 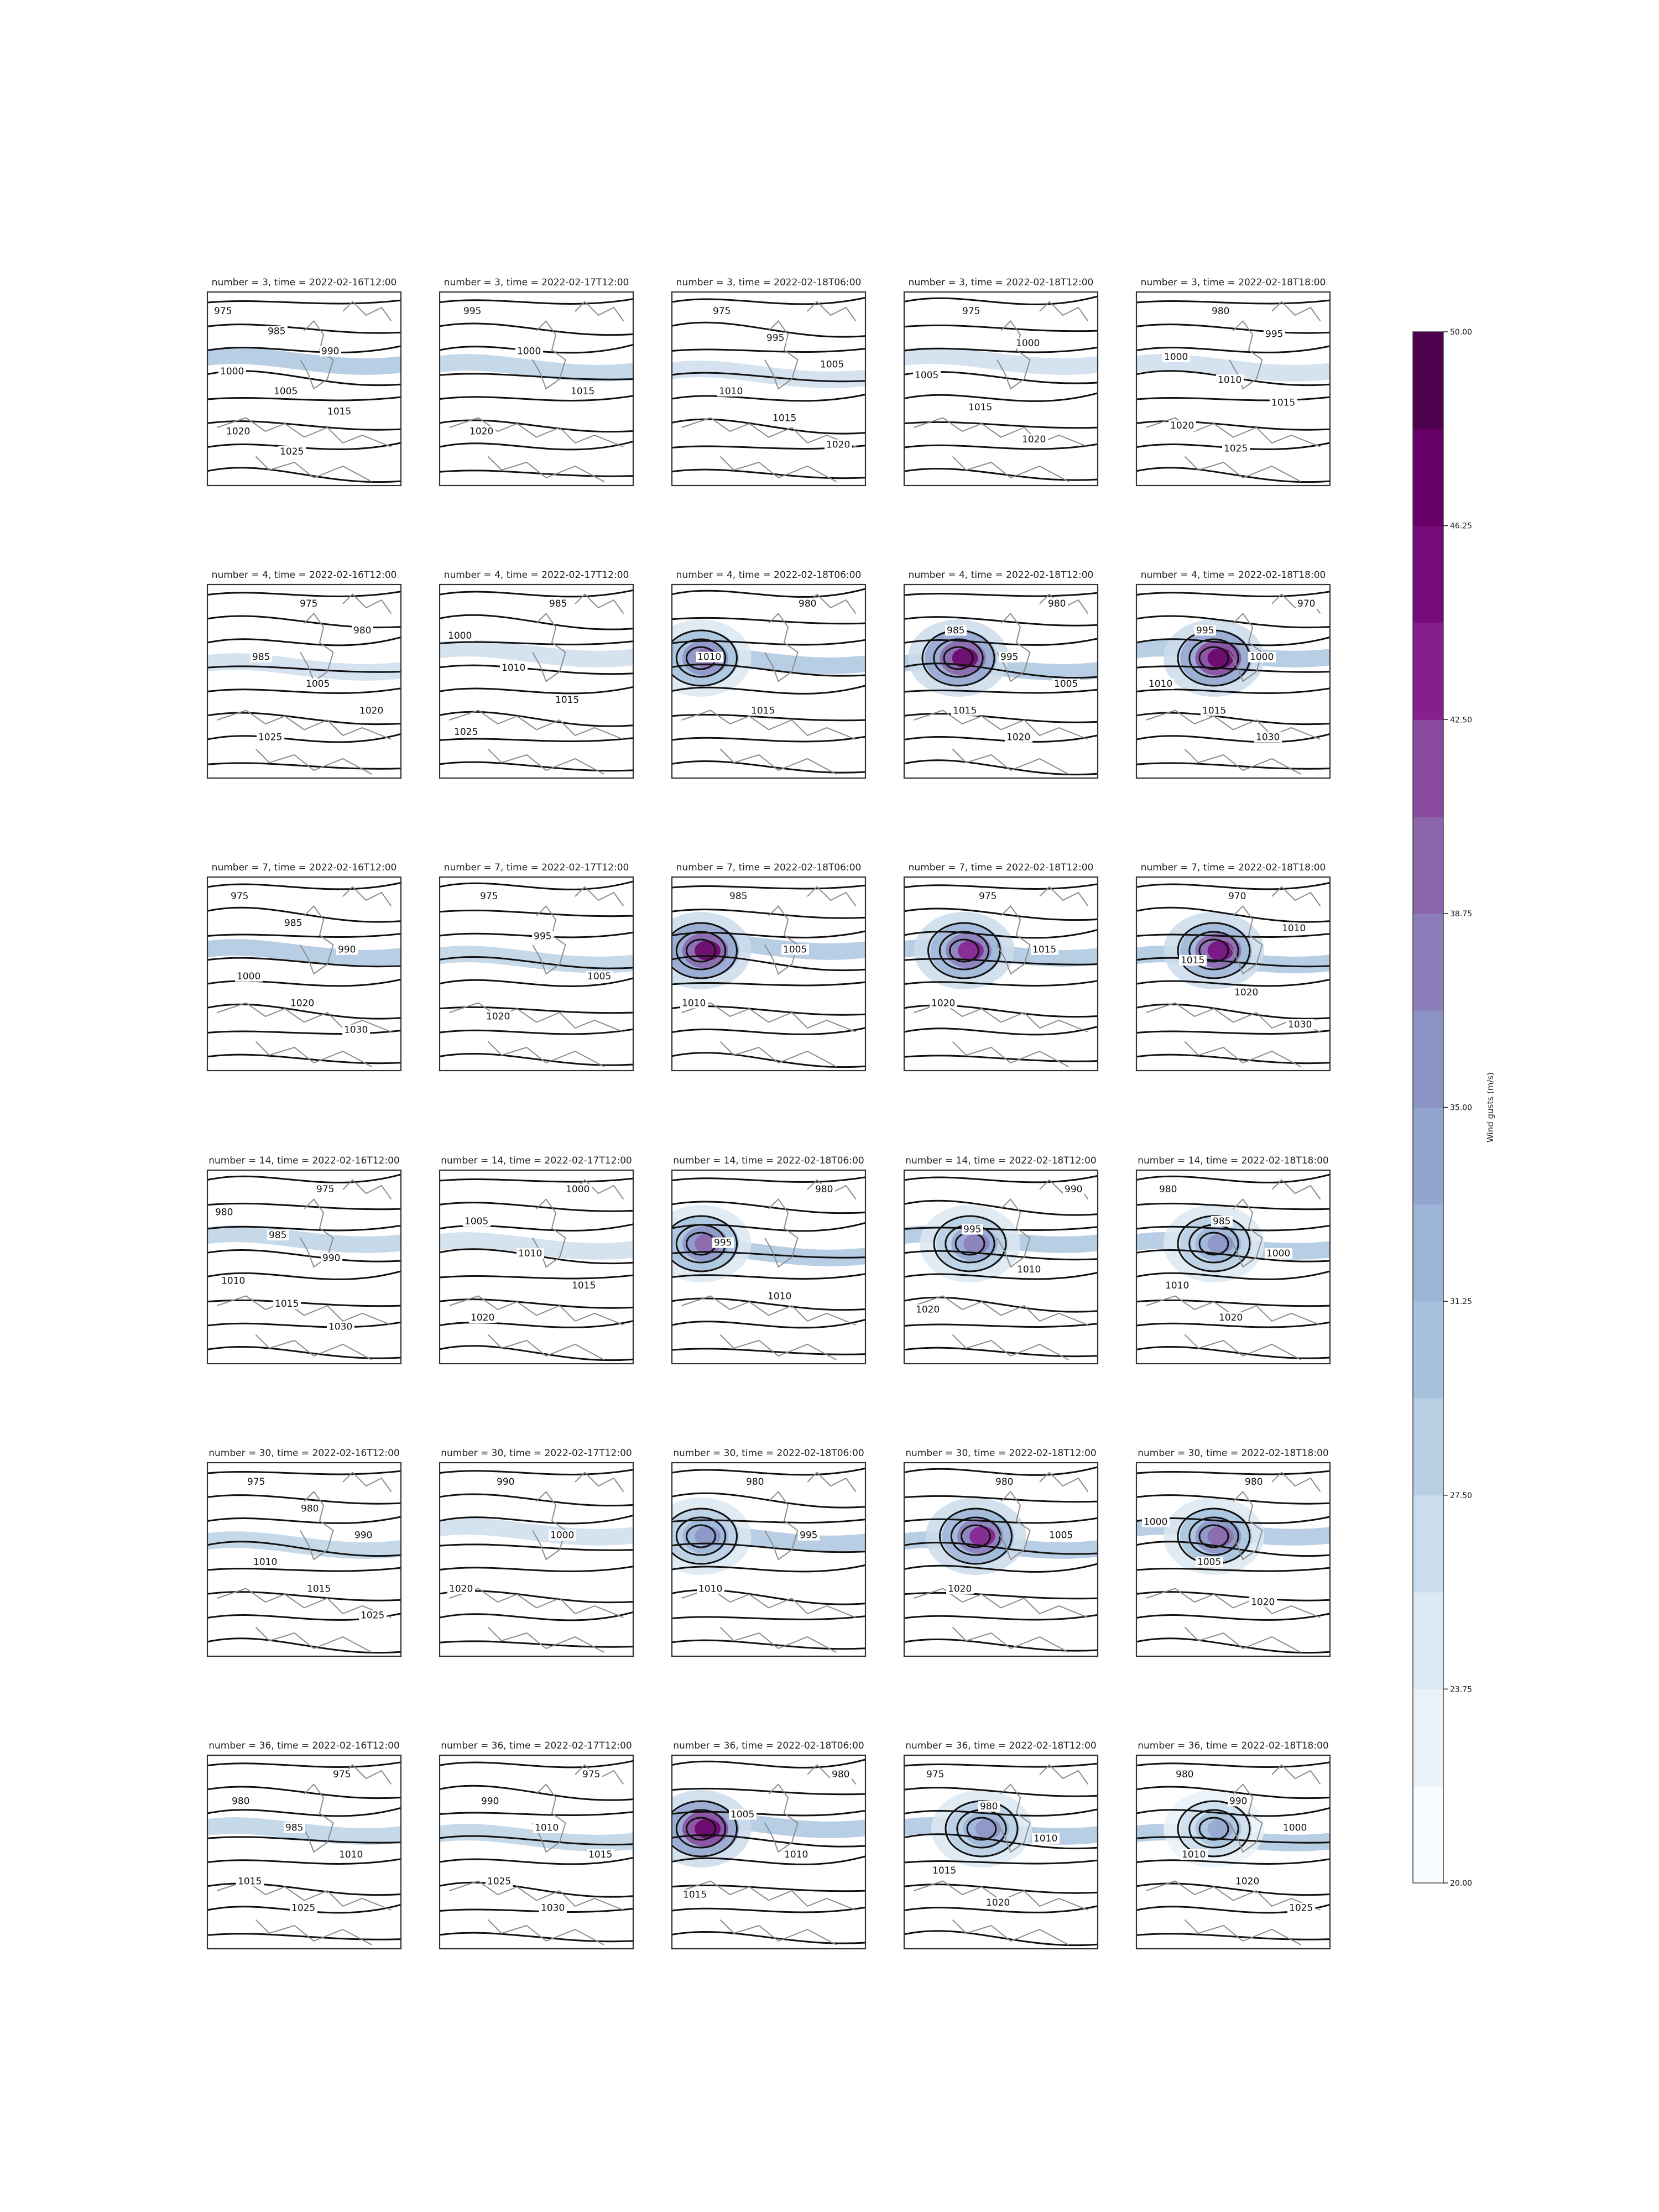 What do you see at coordinates (241, 1802) in the screenshot?
I see `contour-label: 980` at bounding box center [241, 1802].